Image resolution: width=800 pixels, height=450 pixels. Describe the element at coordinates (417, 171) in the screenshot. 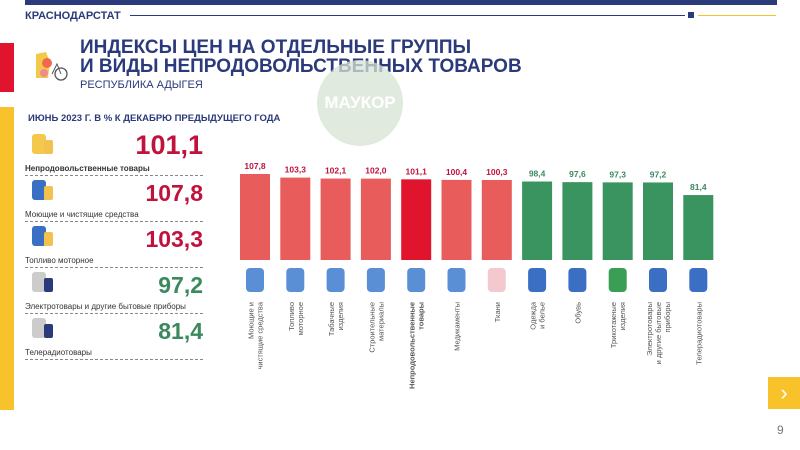

I see `bar-value-label: 101,1` at that location.